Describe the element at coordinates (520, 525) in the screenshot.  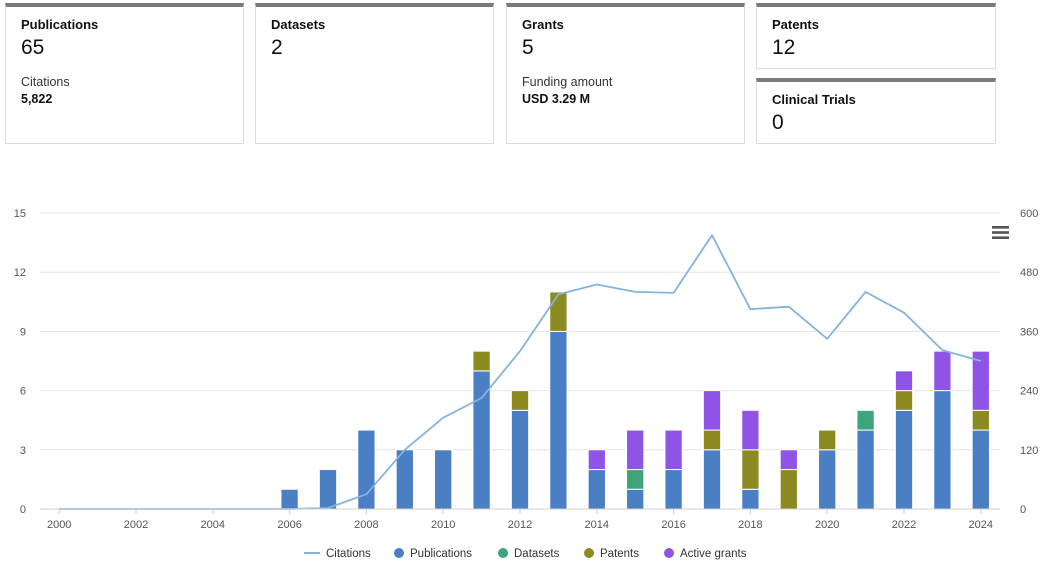
I see `x-tick-label: 2012` at that location.